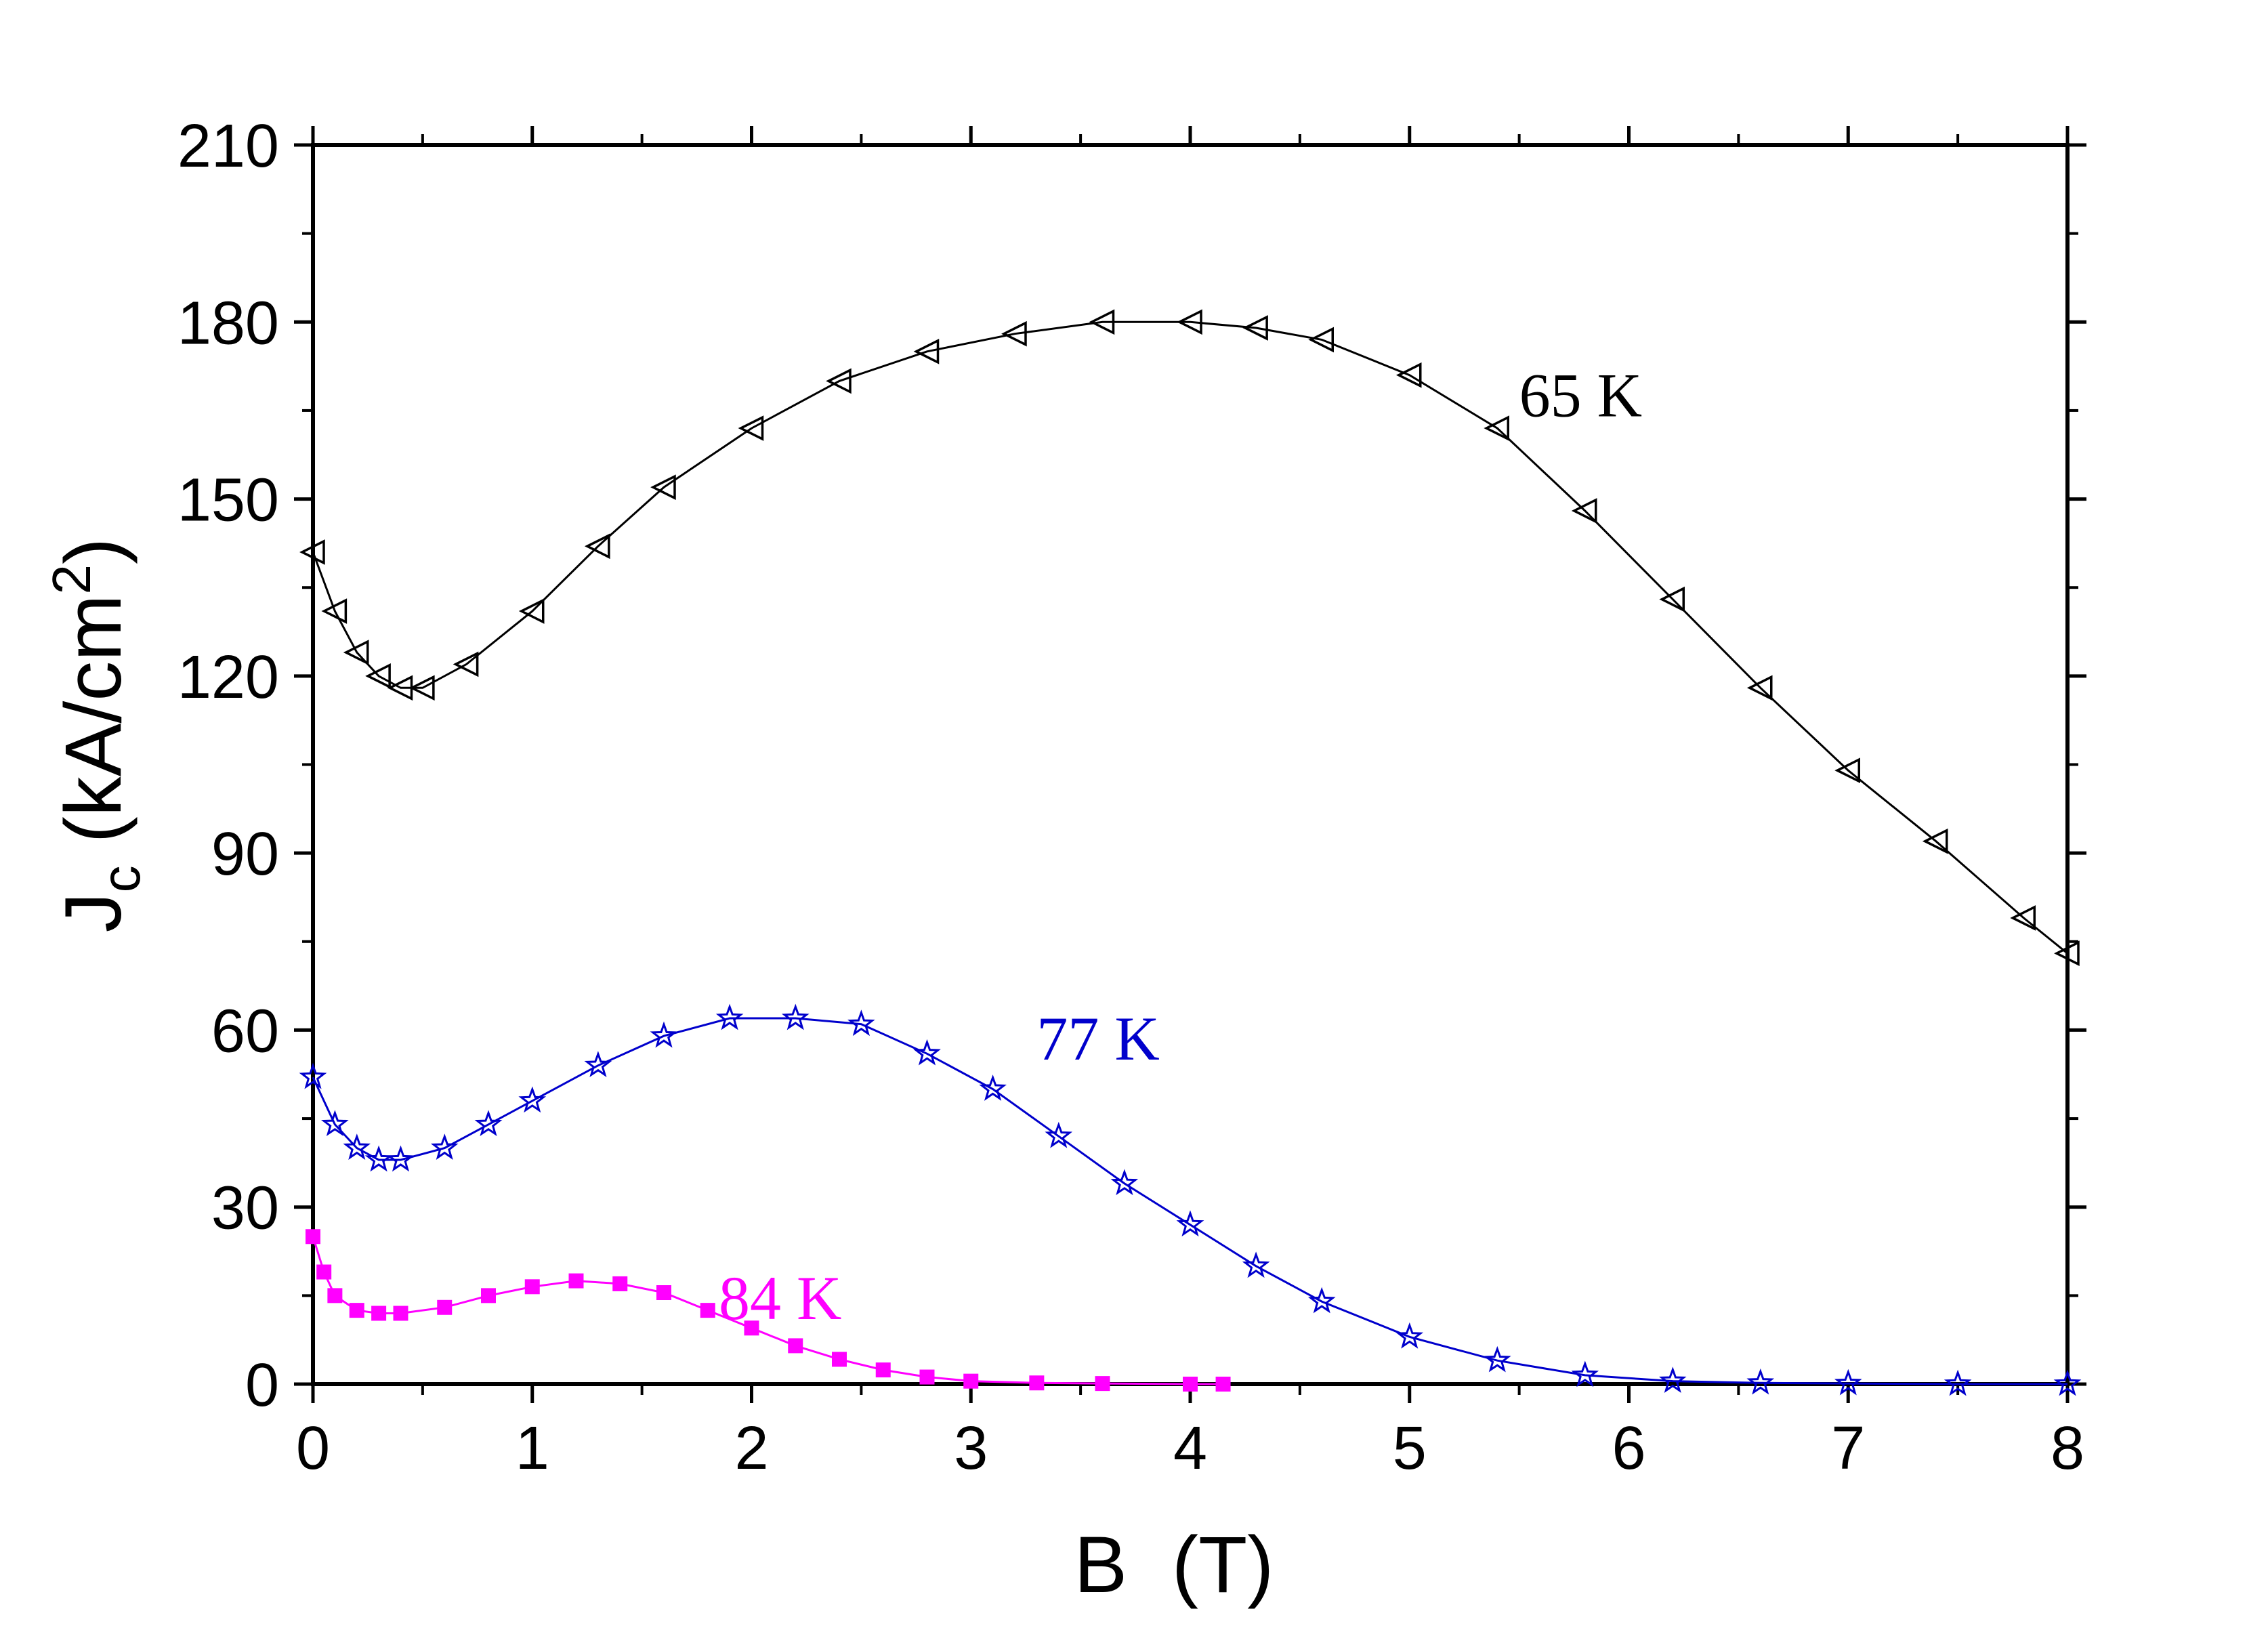 The image size is (2268, 1628). I want to click on x-tick-label: 8, so click(2067, 1448).